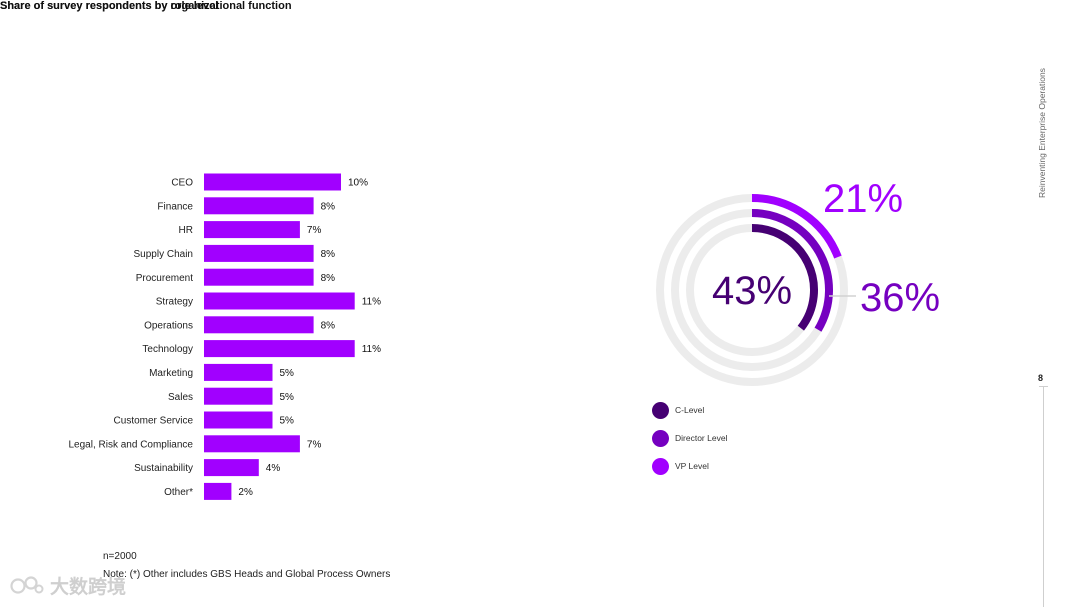 The image size is (1080, 607). Describe the element at coordinates (175, 206) in the screenshot. I see `category-label-finance: Finance` at that location.